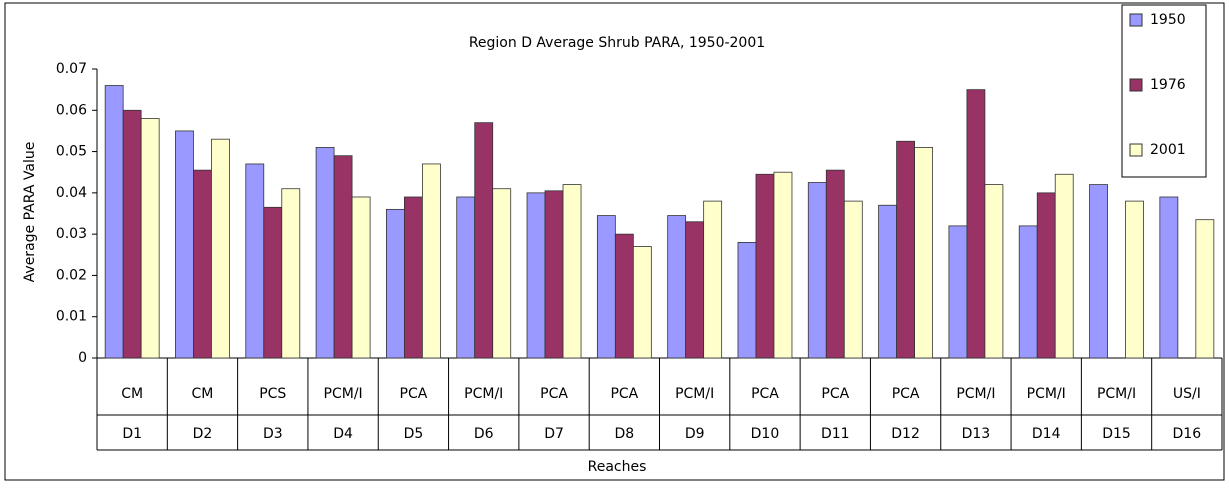 This screenshot has height=489, width=1229. What do you see at coordinates (71, 275) in the screenshot?
I see `y-tick-label: 0.02` at bounding box center [71, 275].